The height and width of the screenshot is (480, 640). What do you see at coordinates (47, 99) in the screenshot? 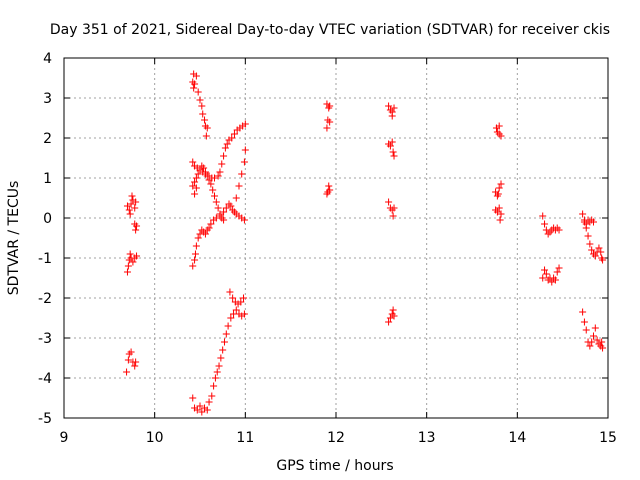
I see `y-tick-label: 3` at bounding box center [47, 99].